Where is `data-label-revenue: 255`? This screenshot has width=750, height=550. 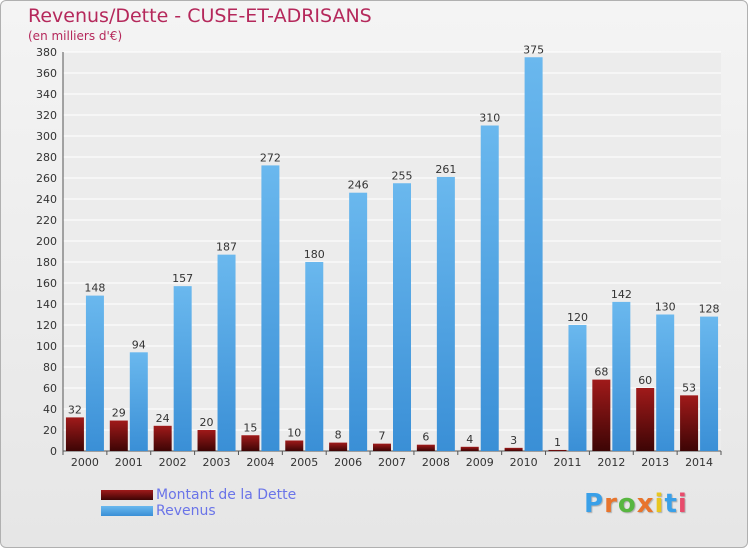 data-label-revenue: 255 is located at coordinates (402, 175).